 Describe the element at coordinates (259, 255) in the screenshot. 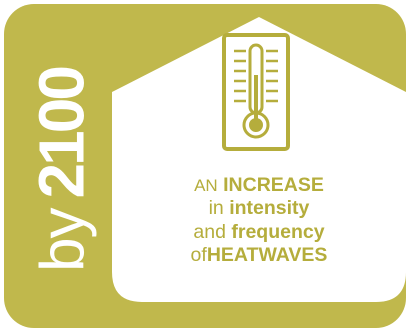

I see `caption-line-4: ofHEATWAVES` at that location.